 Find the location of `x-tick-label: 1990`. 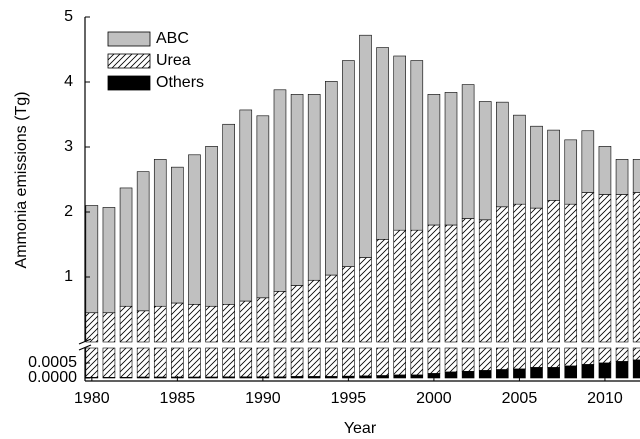

x-tick-label: 1990 is located at coordinates (263, 398).